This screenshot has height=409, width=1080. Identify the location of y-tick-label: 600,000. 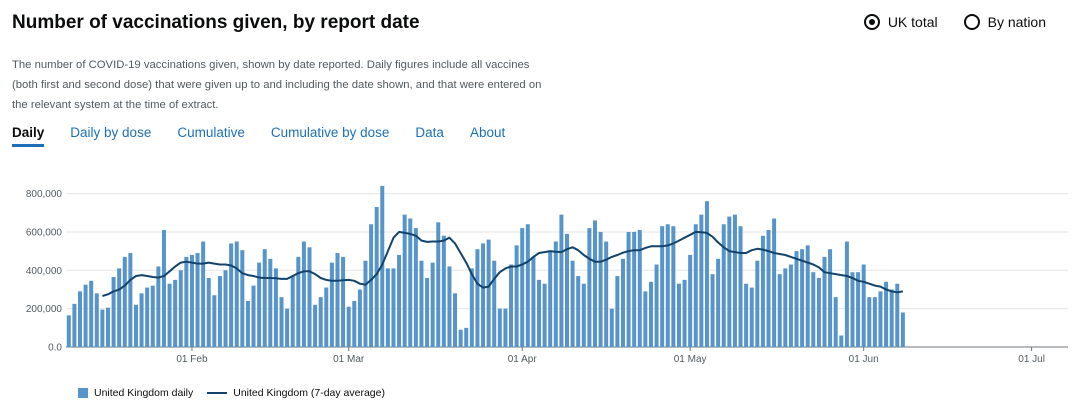
(44, 232).